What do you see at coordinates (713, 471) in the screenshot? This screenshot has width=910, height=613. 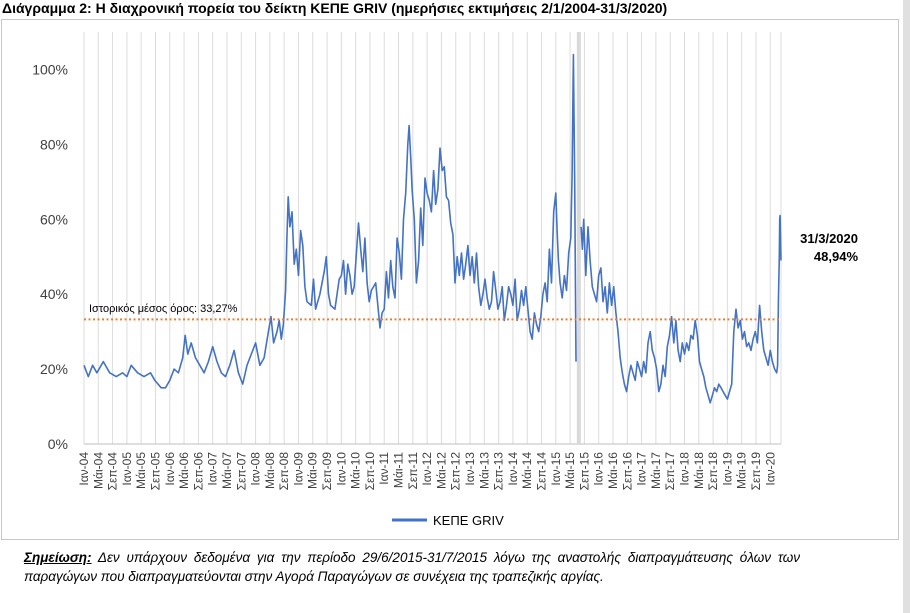 I see `x-tick-label: Σεπ-18` at bounding box center [713, 471].